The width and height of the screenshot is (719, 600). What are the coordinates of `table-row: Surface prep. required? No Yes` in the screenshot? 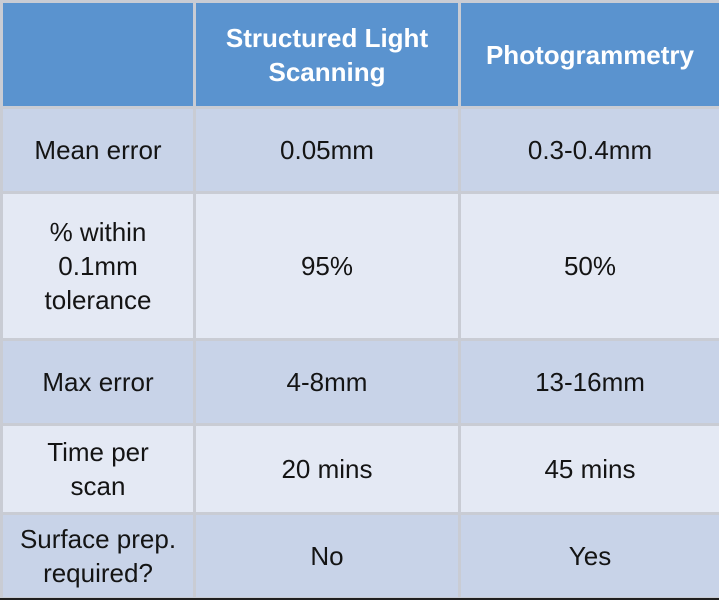 It's located at (361, 556).